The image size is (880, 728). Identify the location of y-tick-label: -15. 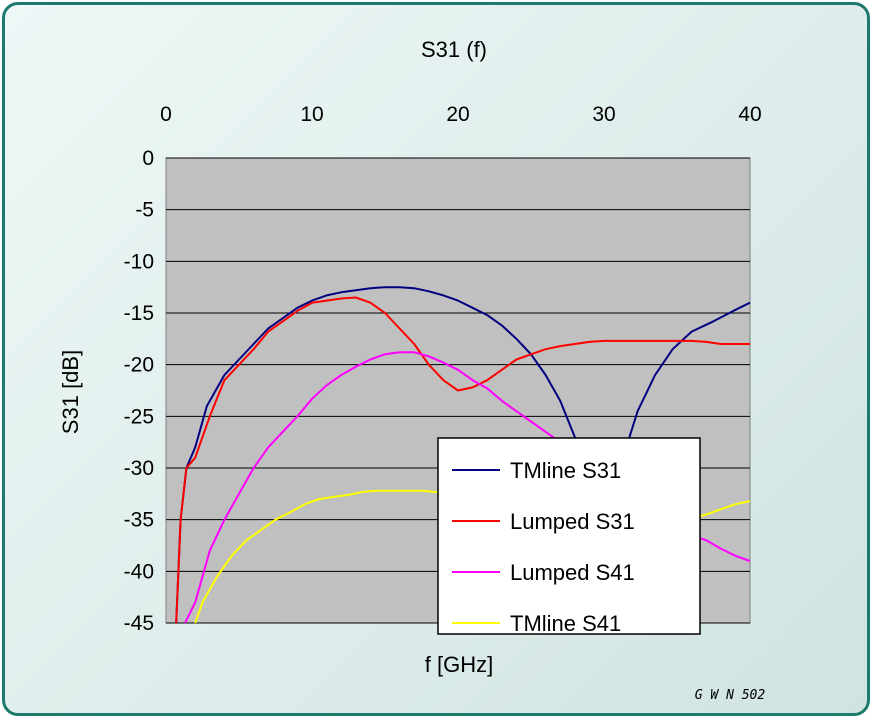
(139, 313).